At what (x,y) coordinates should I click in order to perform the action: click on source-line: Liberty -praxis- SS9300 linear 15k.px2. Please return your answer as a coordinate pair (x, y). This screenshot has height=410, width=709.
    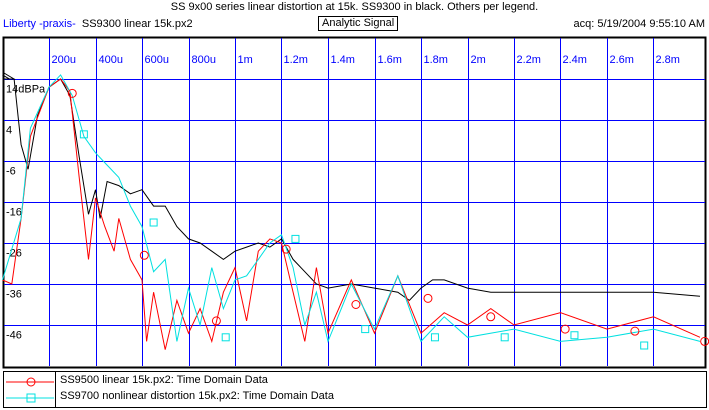
    Looking at the image, I should click on (98, 24).